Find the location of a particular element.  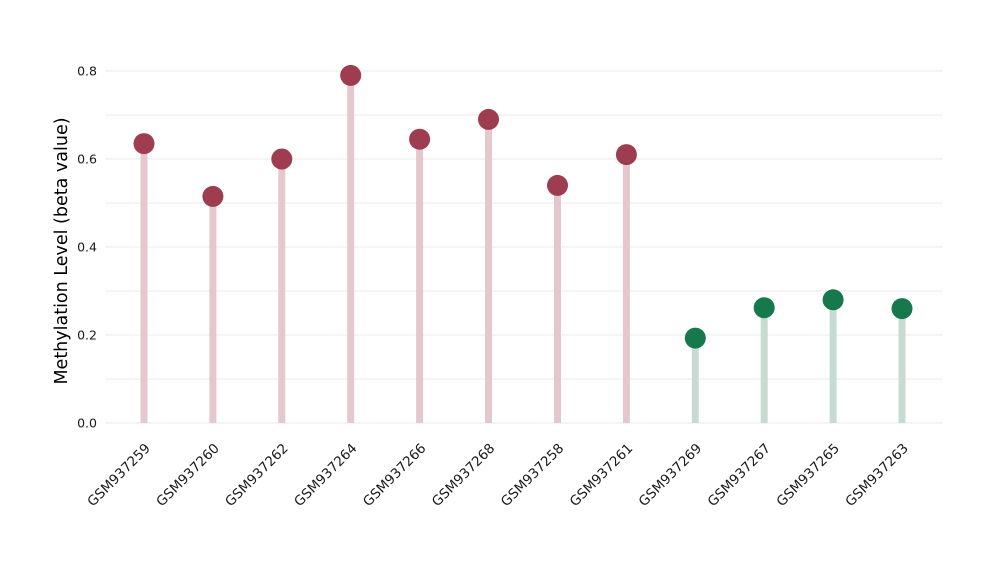

y-tick-label: 0.4 is located at coordinates (87, 247).